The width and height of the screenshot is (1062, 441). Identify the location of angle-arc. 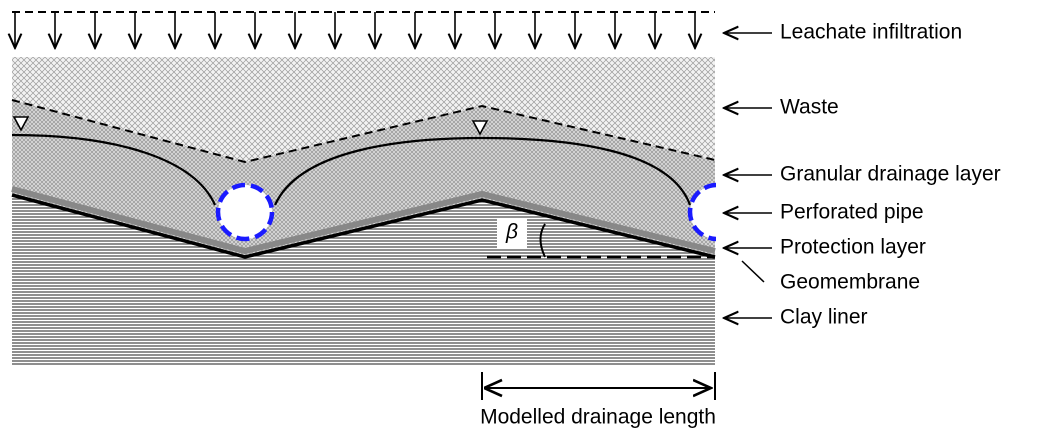
(542, 240).